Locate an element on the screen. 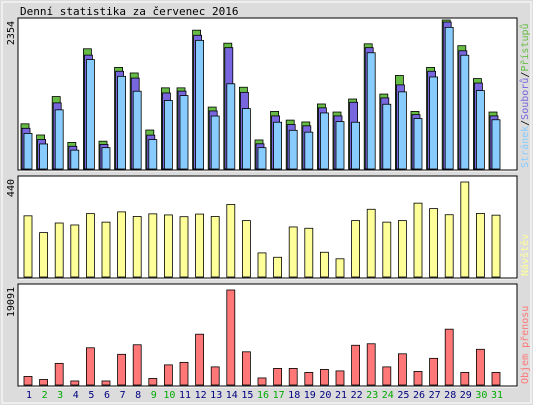 This screenshot has height=405, width=533. x-tick-label: 11 is located at coordinates (185, 395).